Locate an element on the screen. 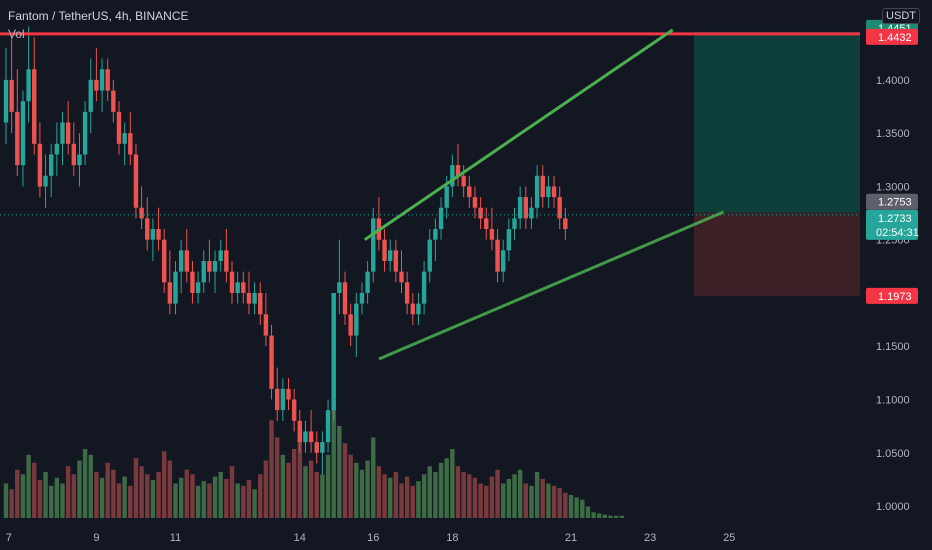  currency-selector: USDT is located at coordinates (901, 16).